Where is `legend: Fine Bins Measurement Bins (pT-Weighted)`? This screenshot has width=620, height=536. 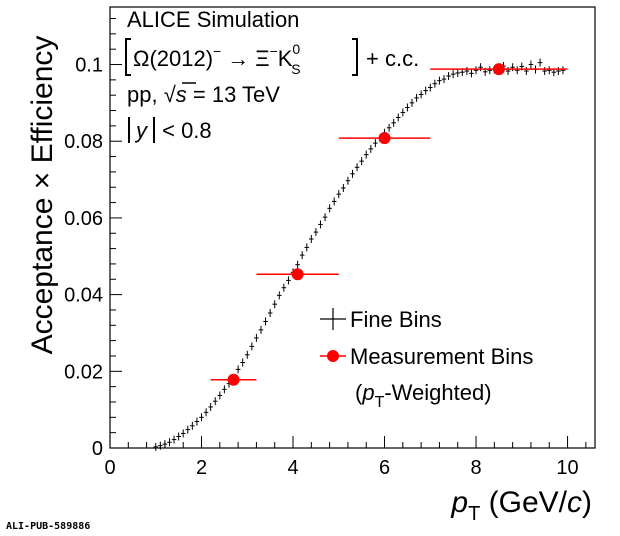
legend: Fine Bins Measurement Bins (pT-Weighted) is located at coordinates (426, 359).